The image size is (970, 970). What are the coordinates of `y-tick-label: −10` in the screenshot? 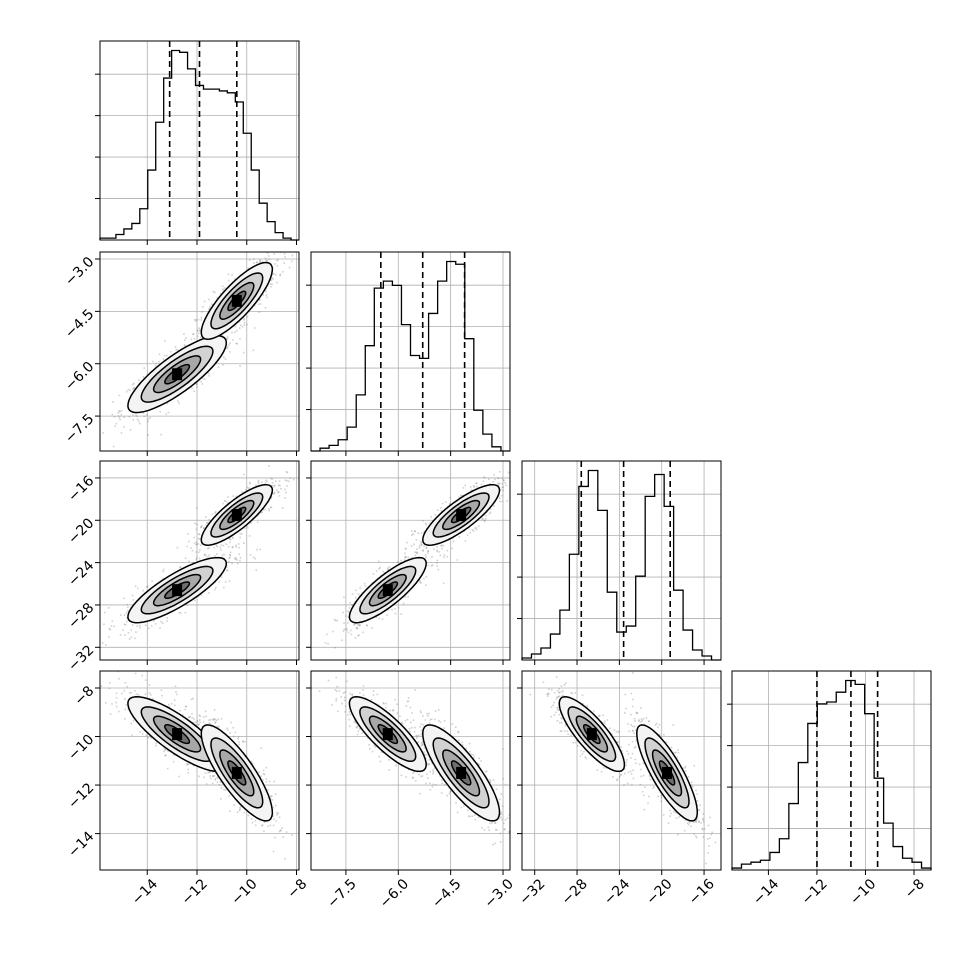 It's located at (81, 748).